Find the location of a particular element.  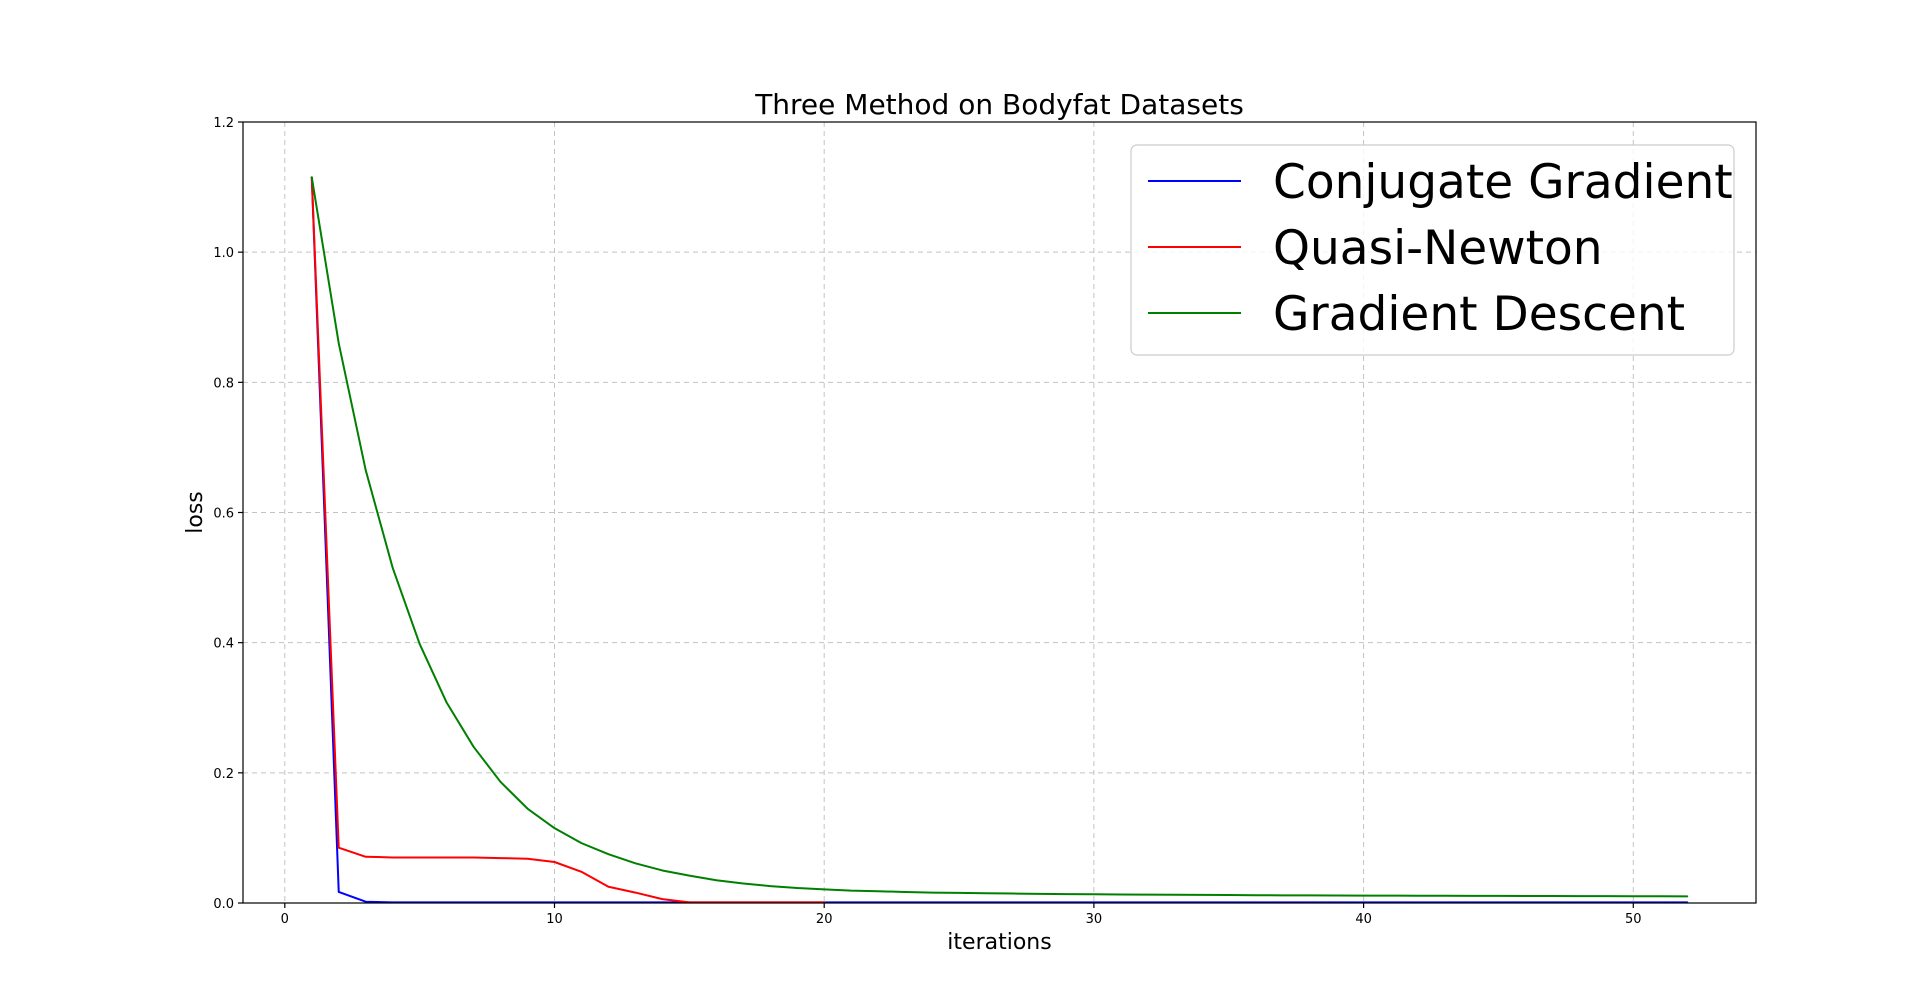

x-tick-label: 50 is located at coordinates (1633, 919).